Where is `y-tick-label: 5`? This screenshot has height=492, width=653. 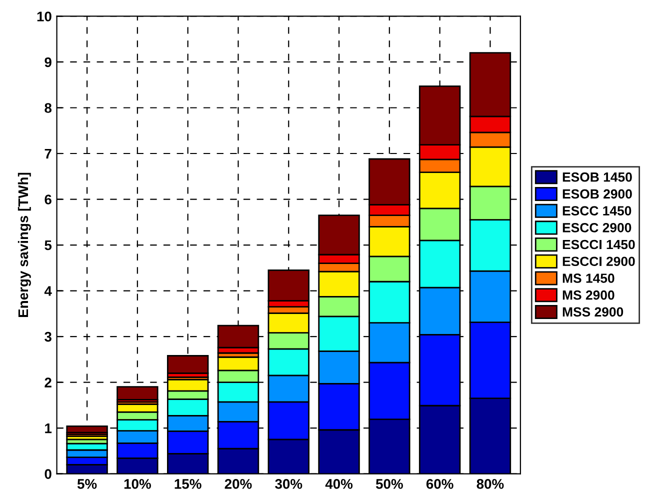
y-tick-label: 5 is located at coordinates (48, 245).